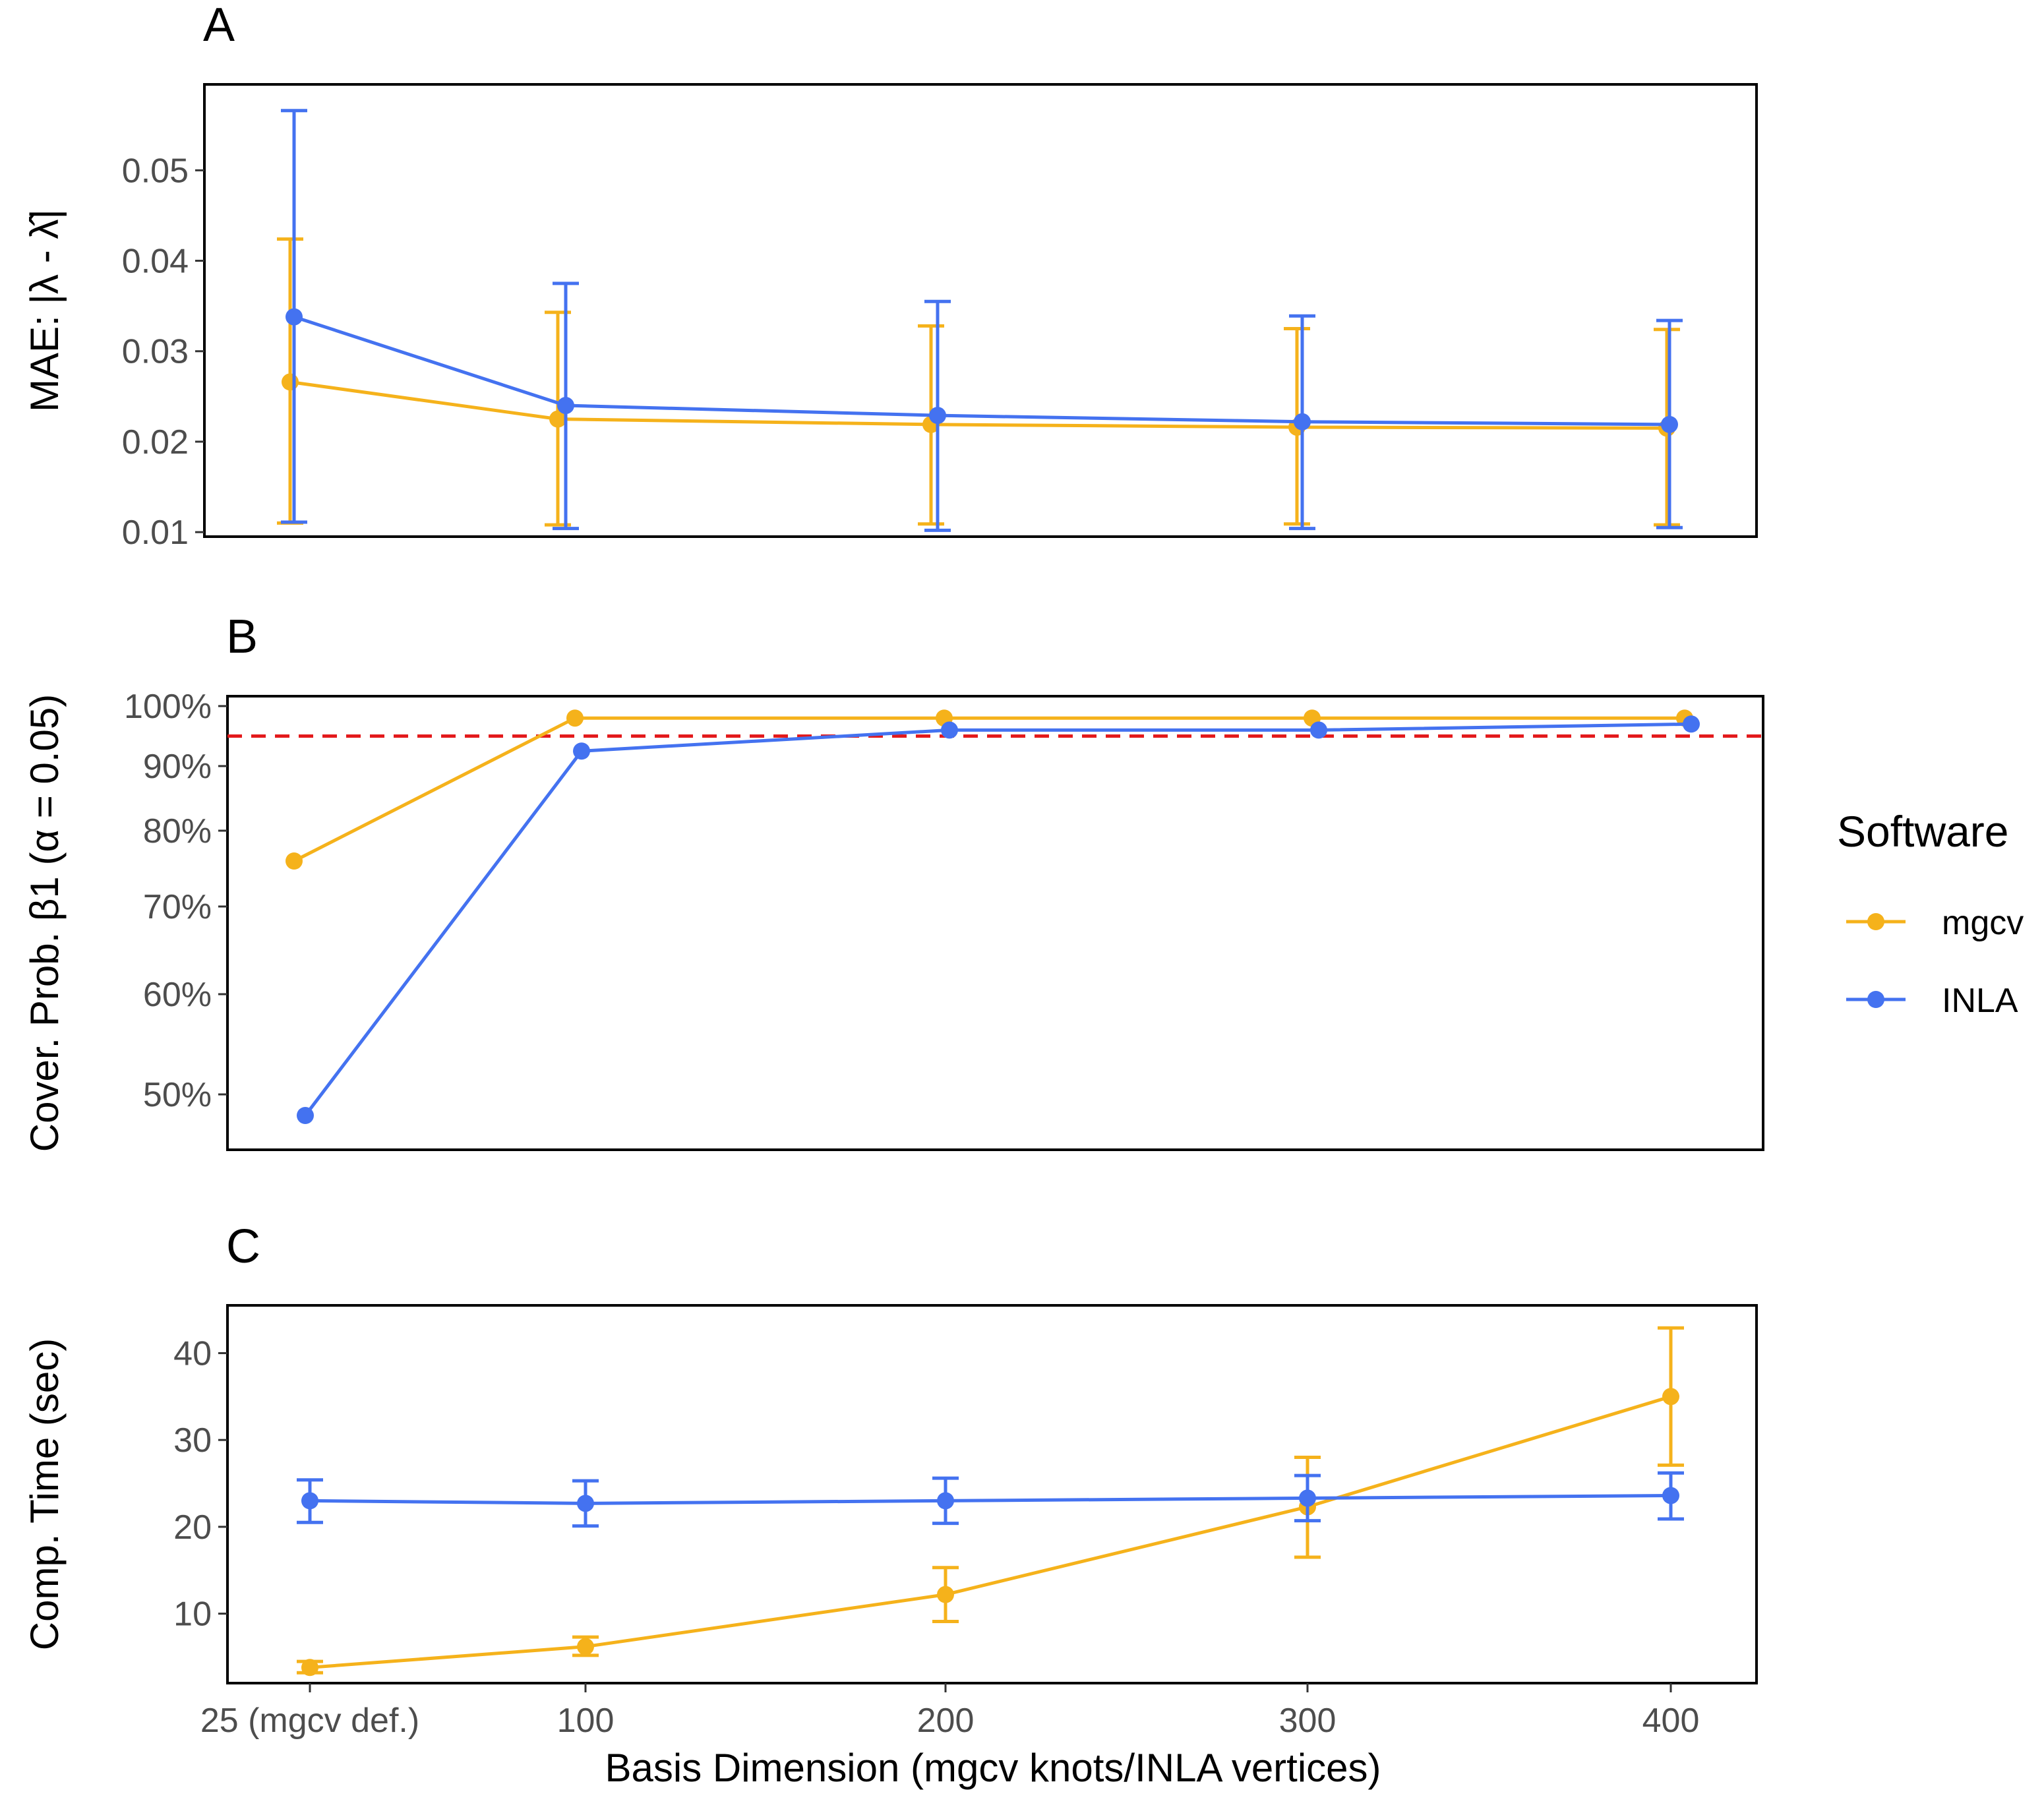  What do you see at coordinates (44, 310) in the screenshot?
I see `y-axis-title: MAE: |λ - λ̂|` at bounding box center [44, 310].